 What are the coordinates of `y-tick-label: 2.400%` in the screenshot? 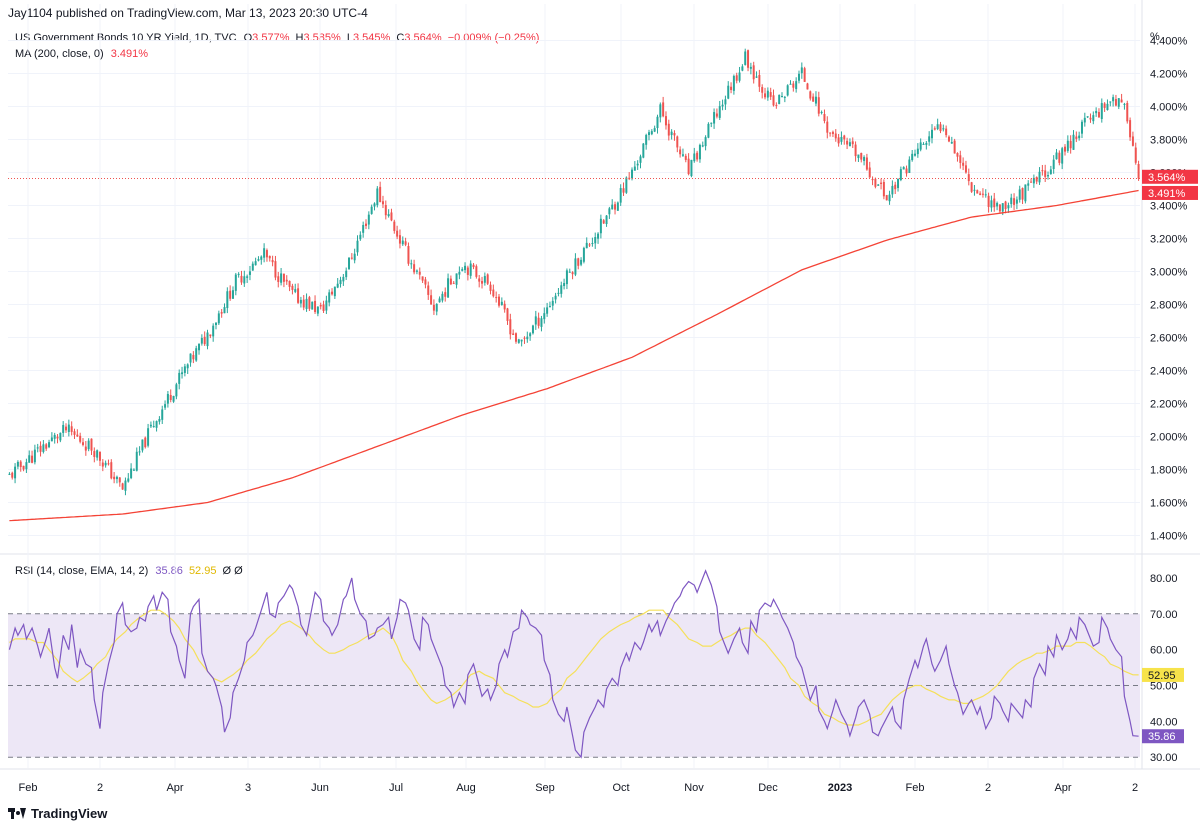 It's located at (1169, 372).